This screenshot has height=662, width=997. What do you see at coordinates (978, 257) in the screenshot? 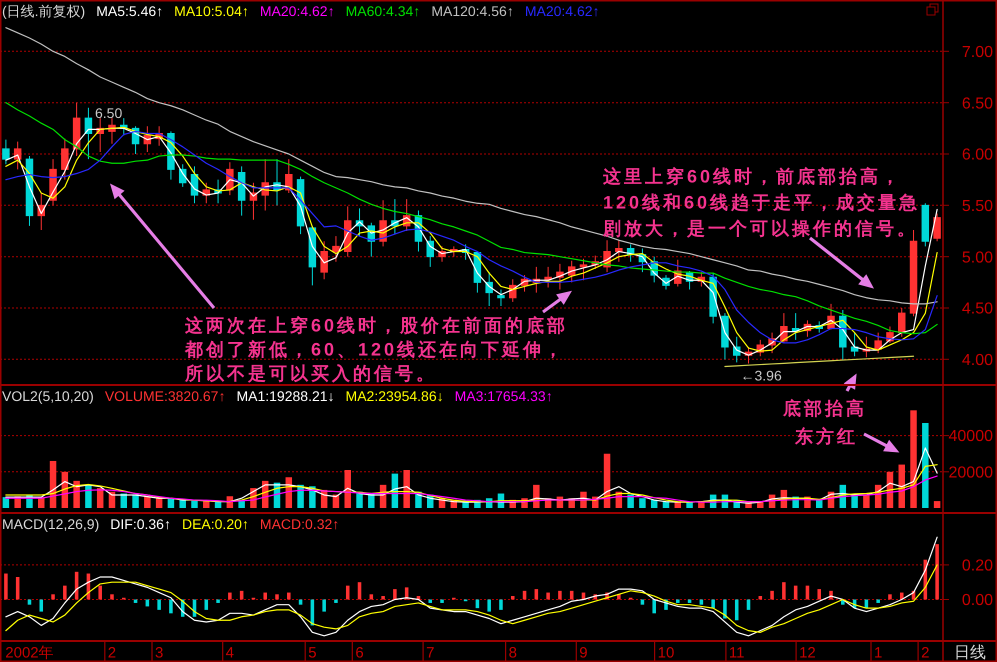
I see `y-tick-label: 5.00` at bounding box center [978, 257].